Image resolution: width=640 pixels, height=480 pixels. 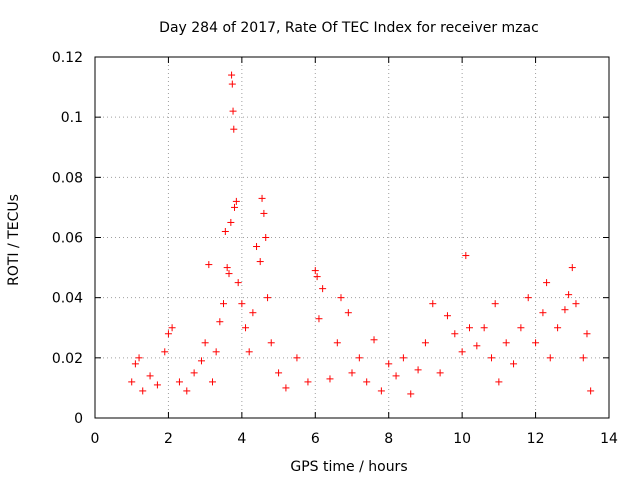 I want to click on y-axis-label: ROTI / TECUs, so click(x=14, y=240).